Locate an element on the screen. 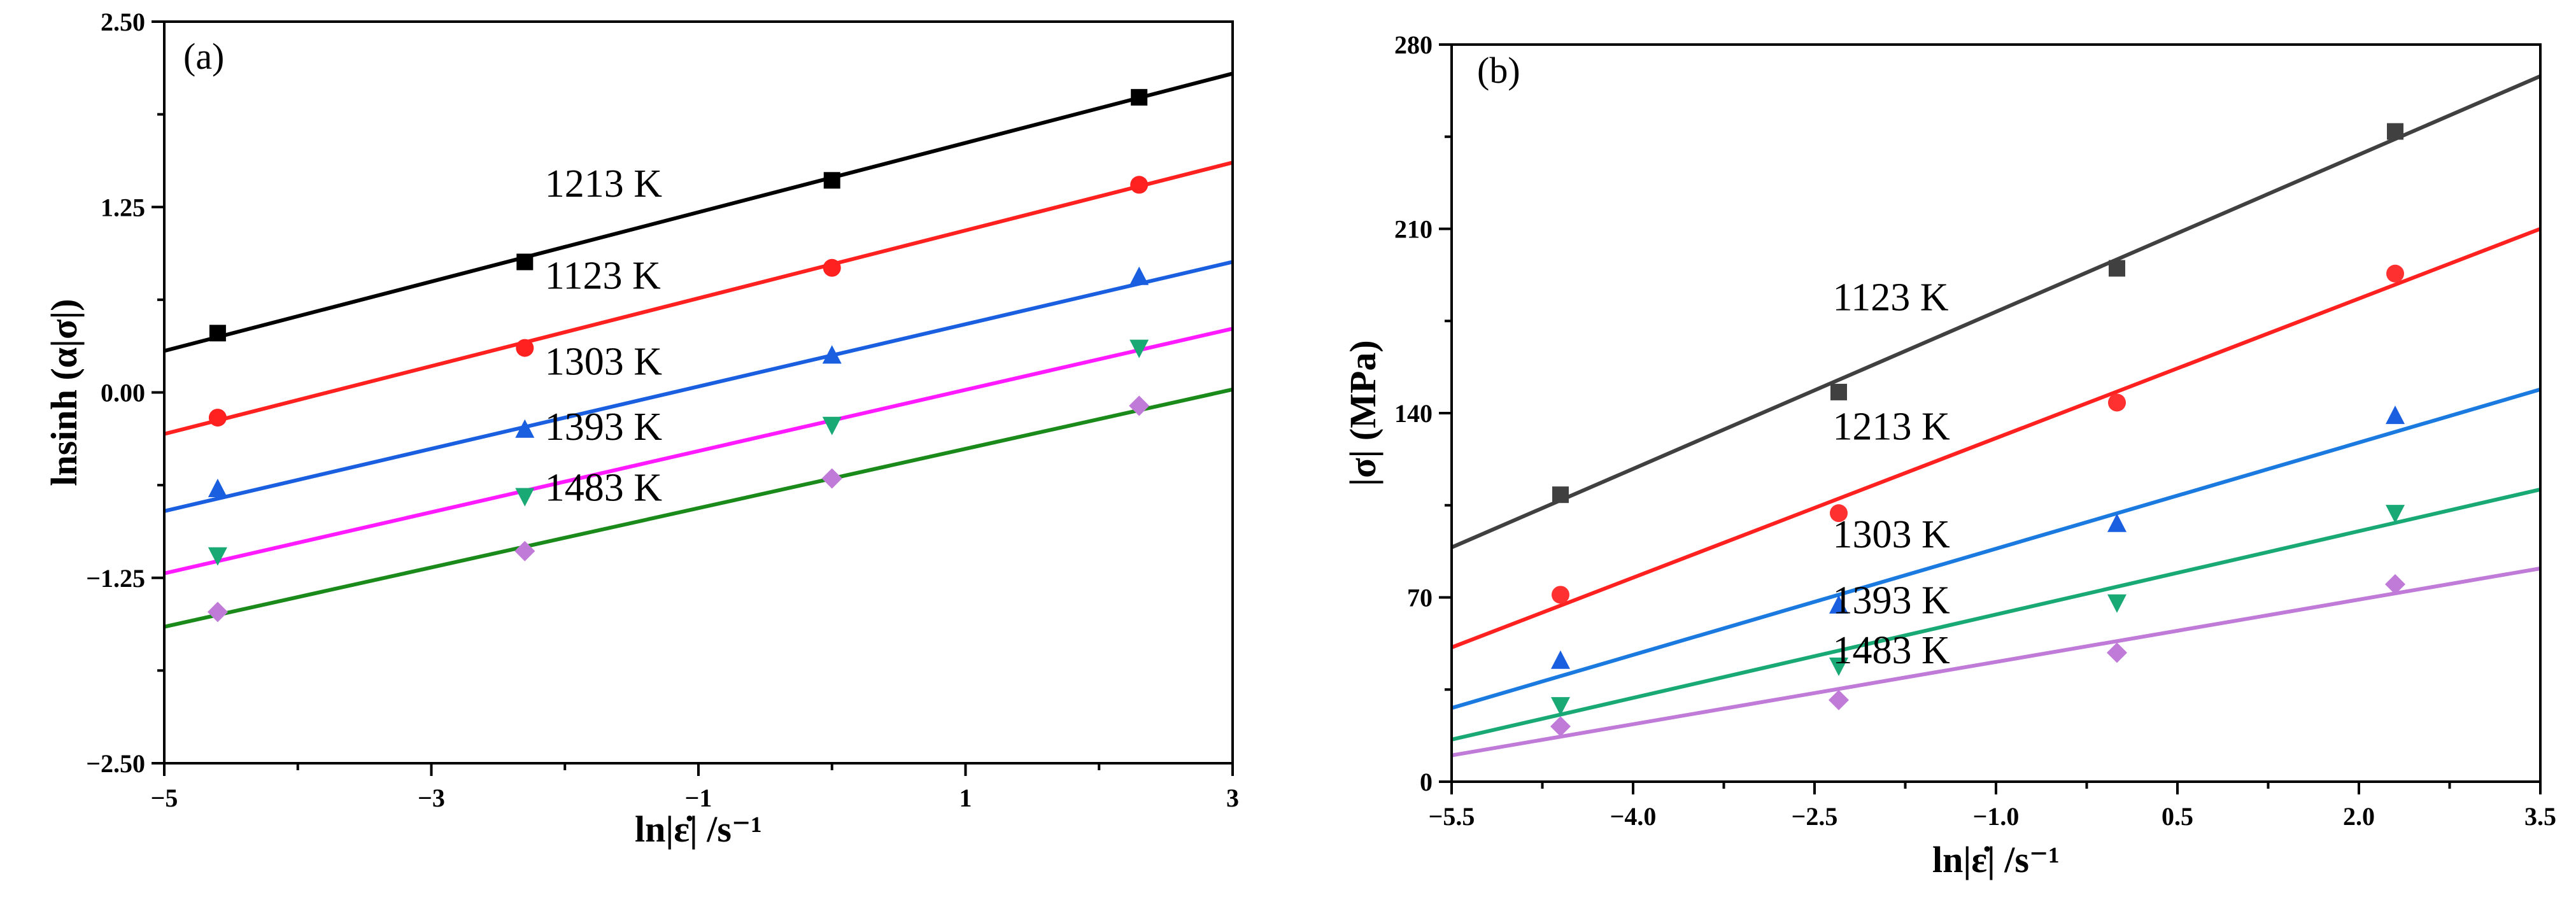 This screenshot has width=2576, height=902. chart-0-y-tick-label-2: 0.00 is located at coordinates (123, 393).